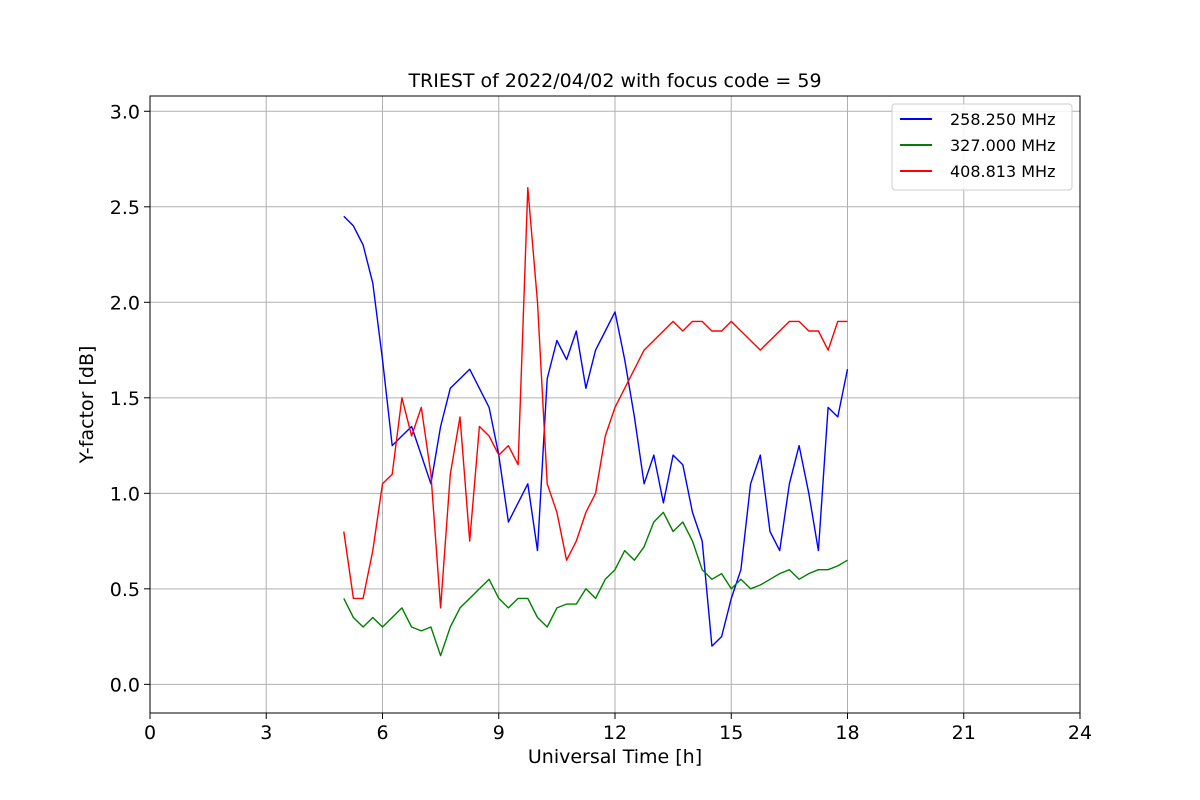 The height and width of the screenshot is (800, 1200). Describe the element at coordinates (87, 405) in the screenshot. I see `y-axis-label: Y-factor [dB]` at that location.